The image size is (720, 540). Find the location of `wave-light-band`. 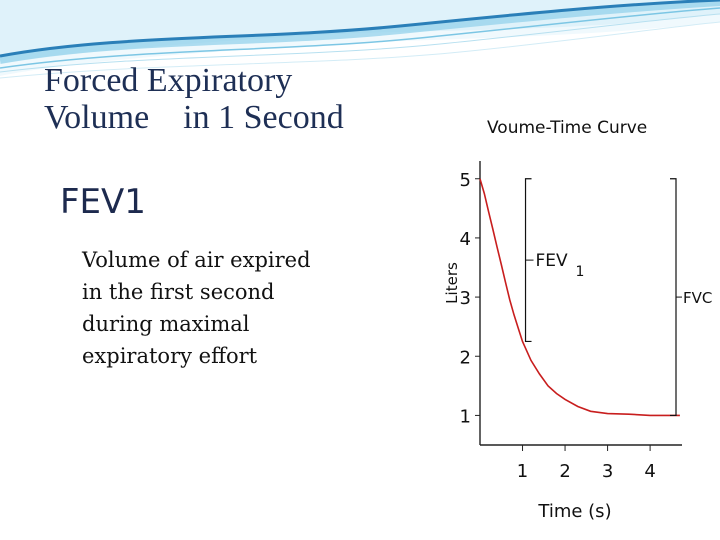

wave-light-band is located at coordinates (360, 32).